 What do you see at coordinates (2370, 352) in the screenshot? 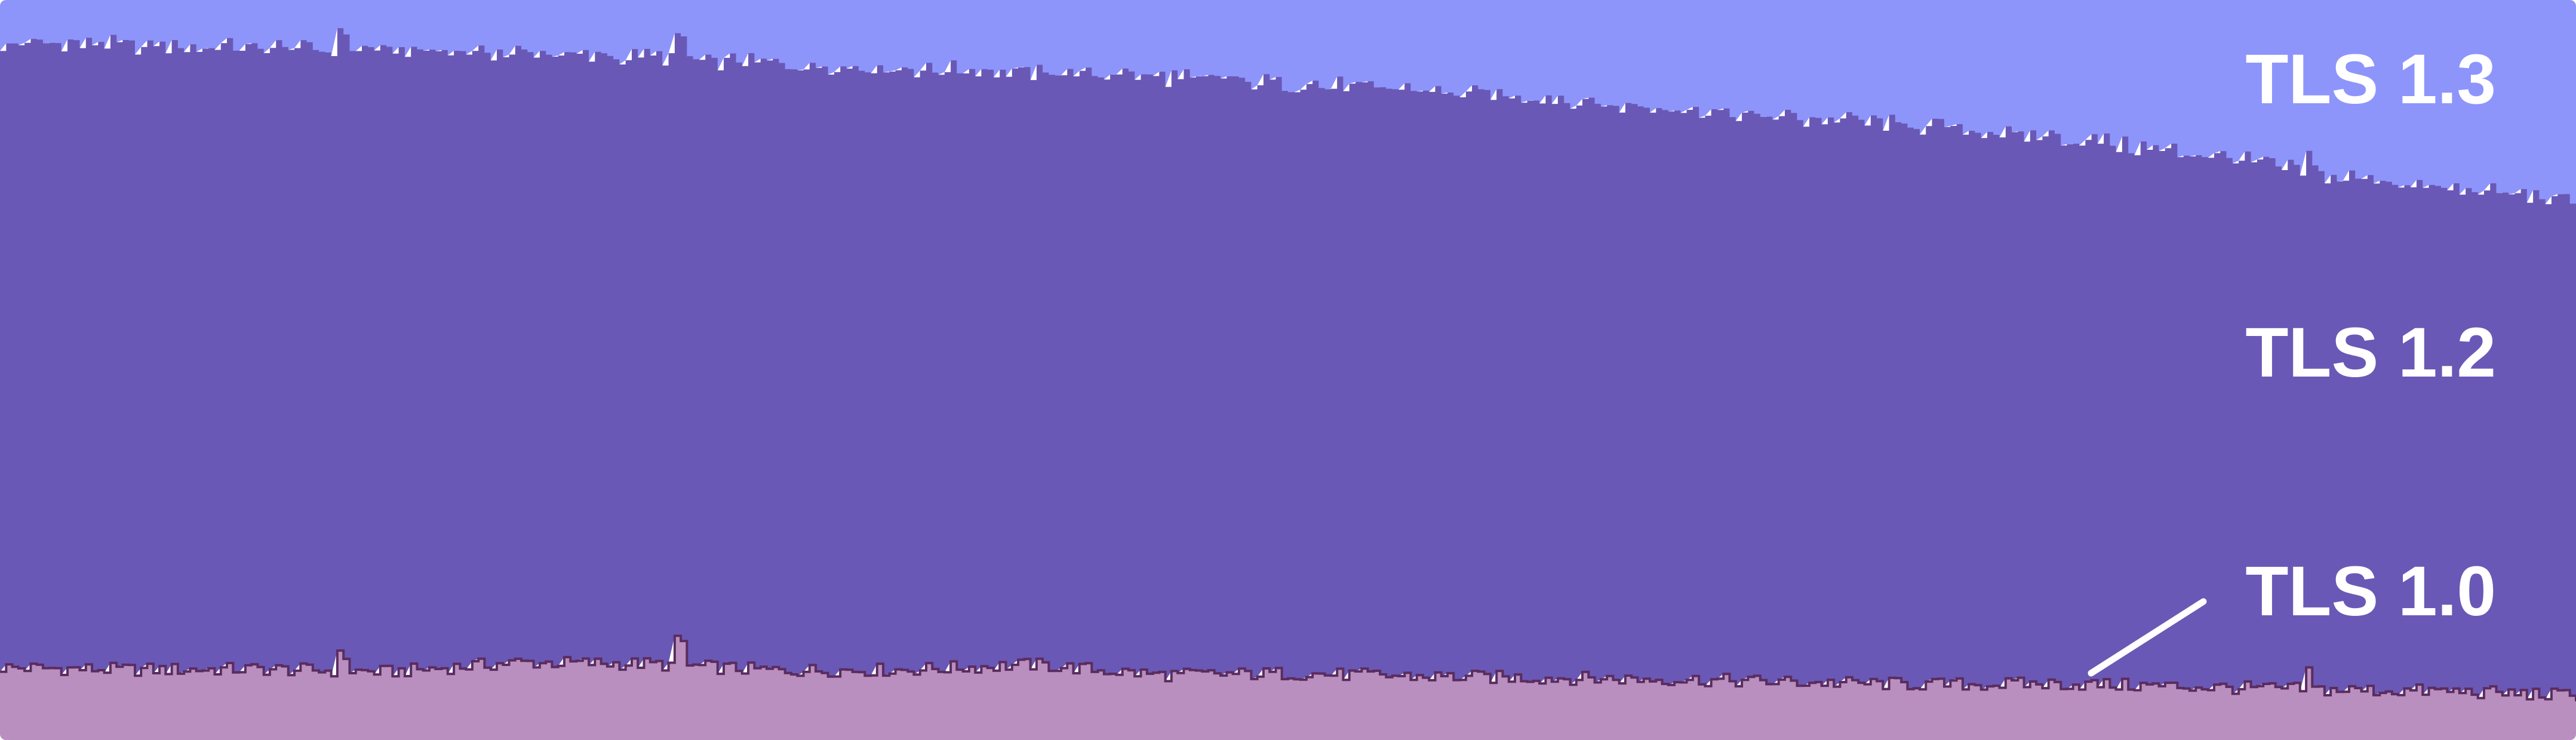
I see `label-tls-1-2: TLS 1.2` at bounding box center [2370, 352].